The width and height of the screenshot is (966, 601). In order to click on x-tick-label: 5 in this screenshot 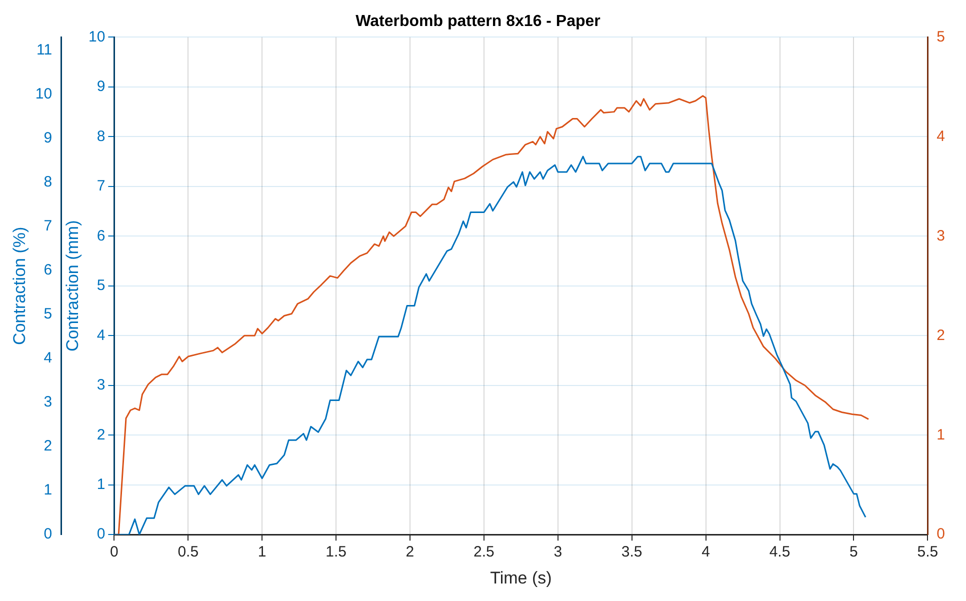, I will do `click(854, 552)`.